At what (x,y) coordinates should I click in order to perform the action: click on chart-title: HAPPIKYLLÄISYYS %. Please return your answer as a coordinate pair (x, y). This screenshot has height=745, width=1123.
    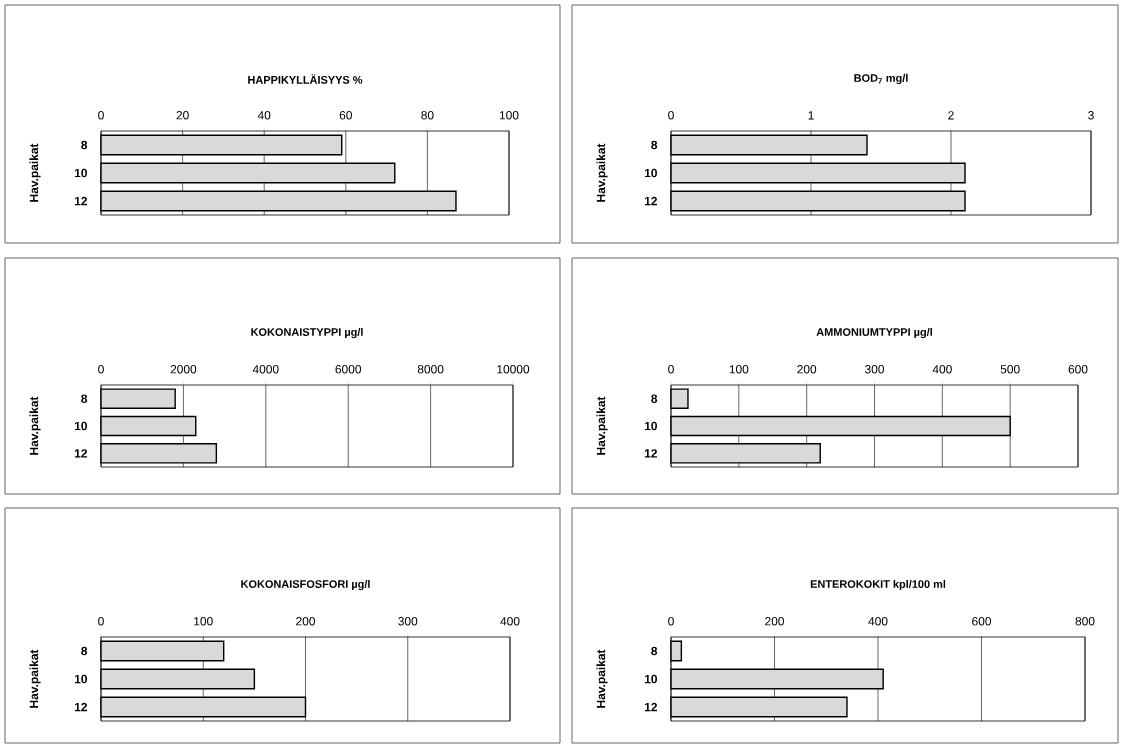
    Looking at the image, I should click on (305, 79).